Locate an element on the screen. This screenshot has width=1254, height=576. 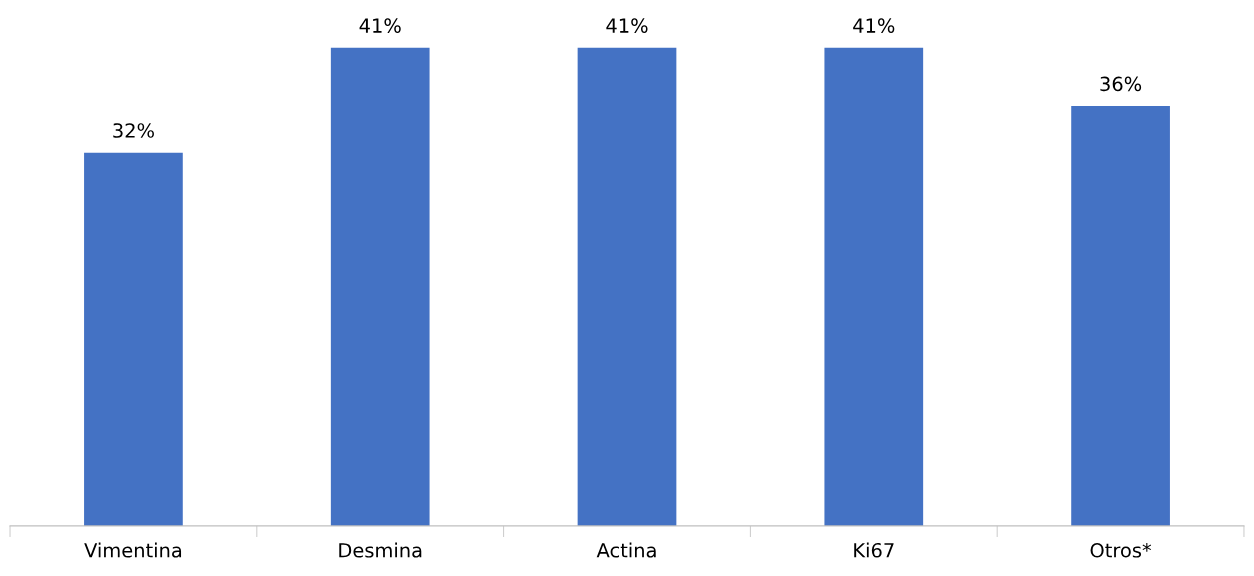
x-tick-label: Desmina is located at coordinates (380, 550).